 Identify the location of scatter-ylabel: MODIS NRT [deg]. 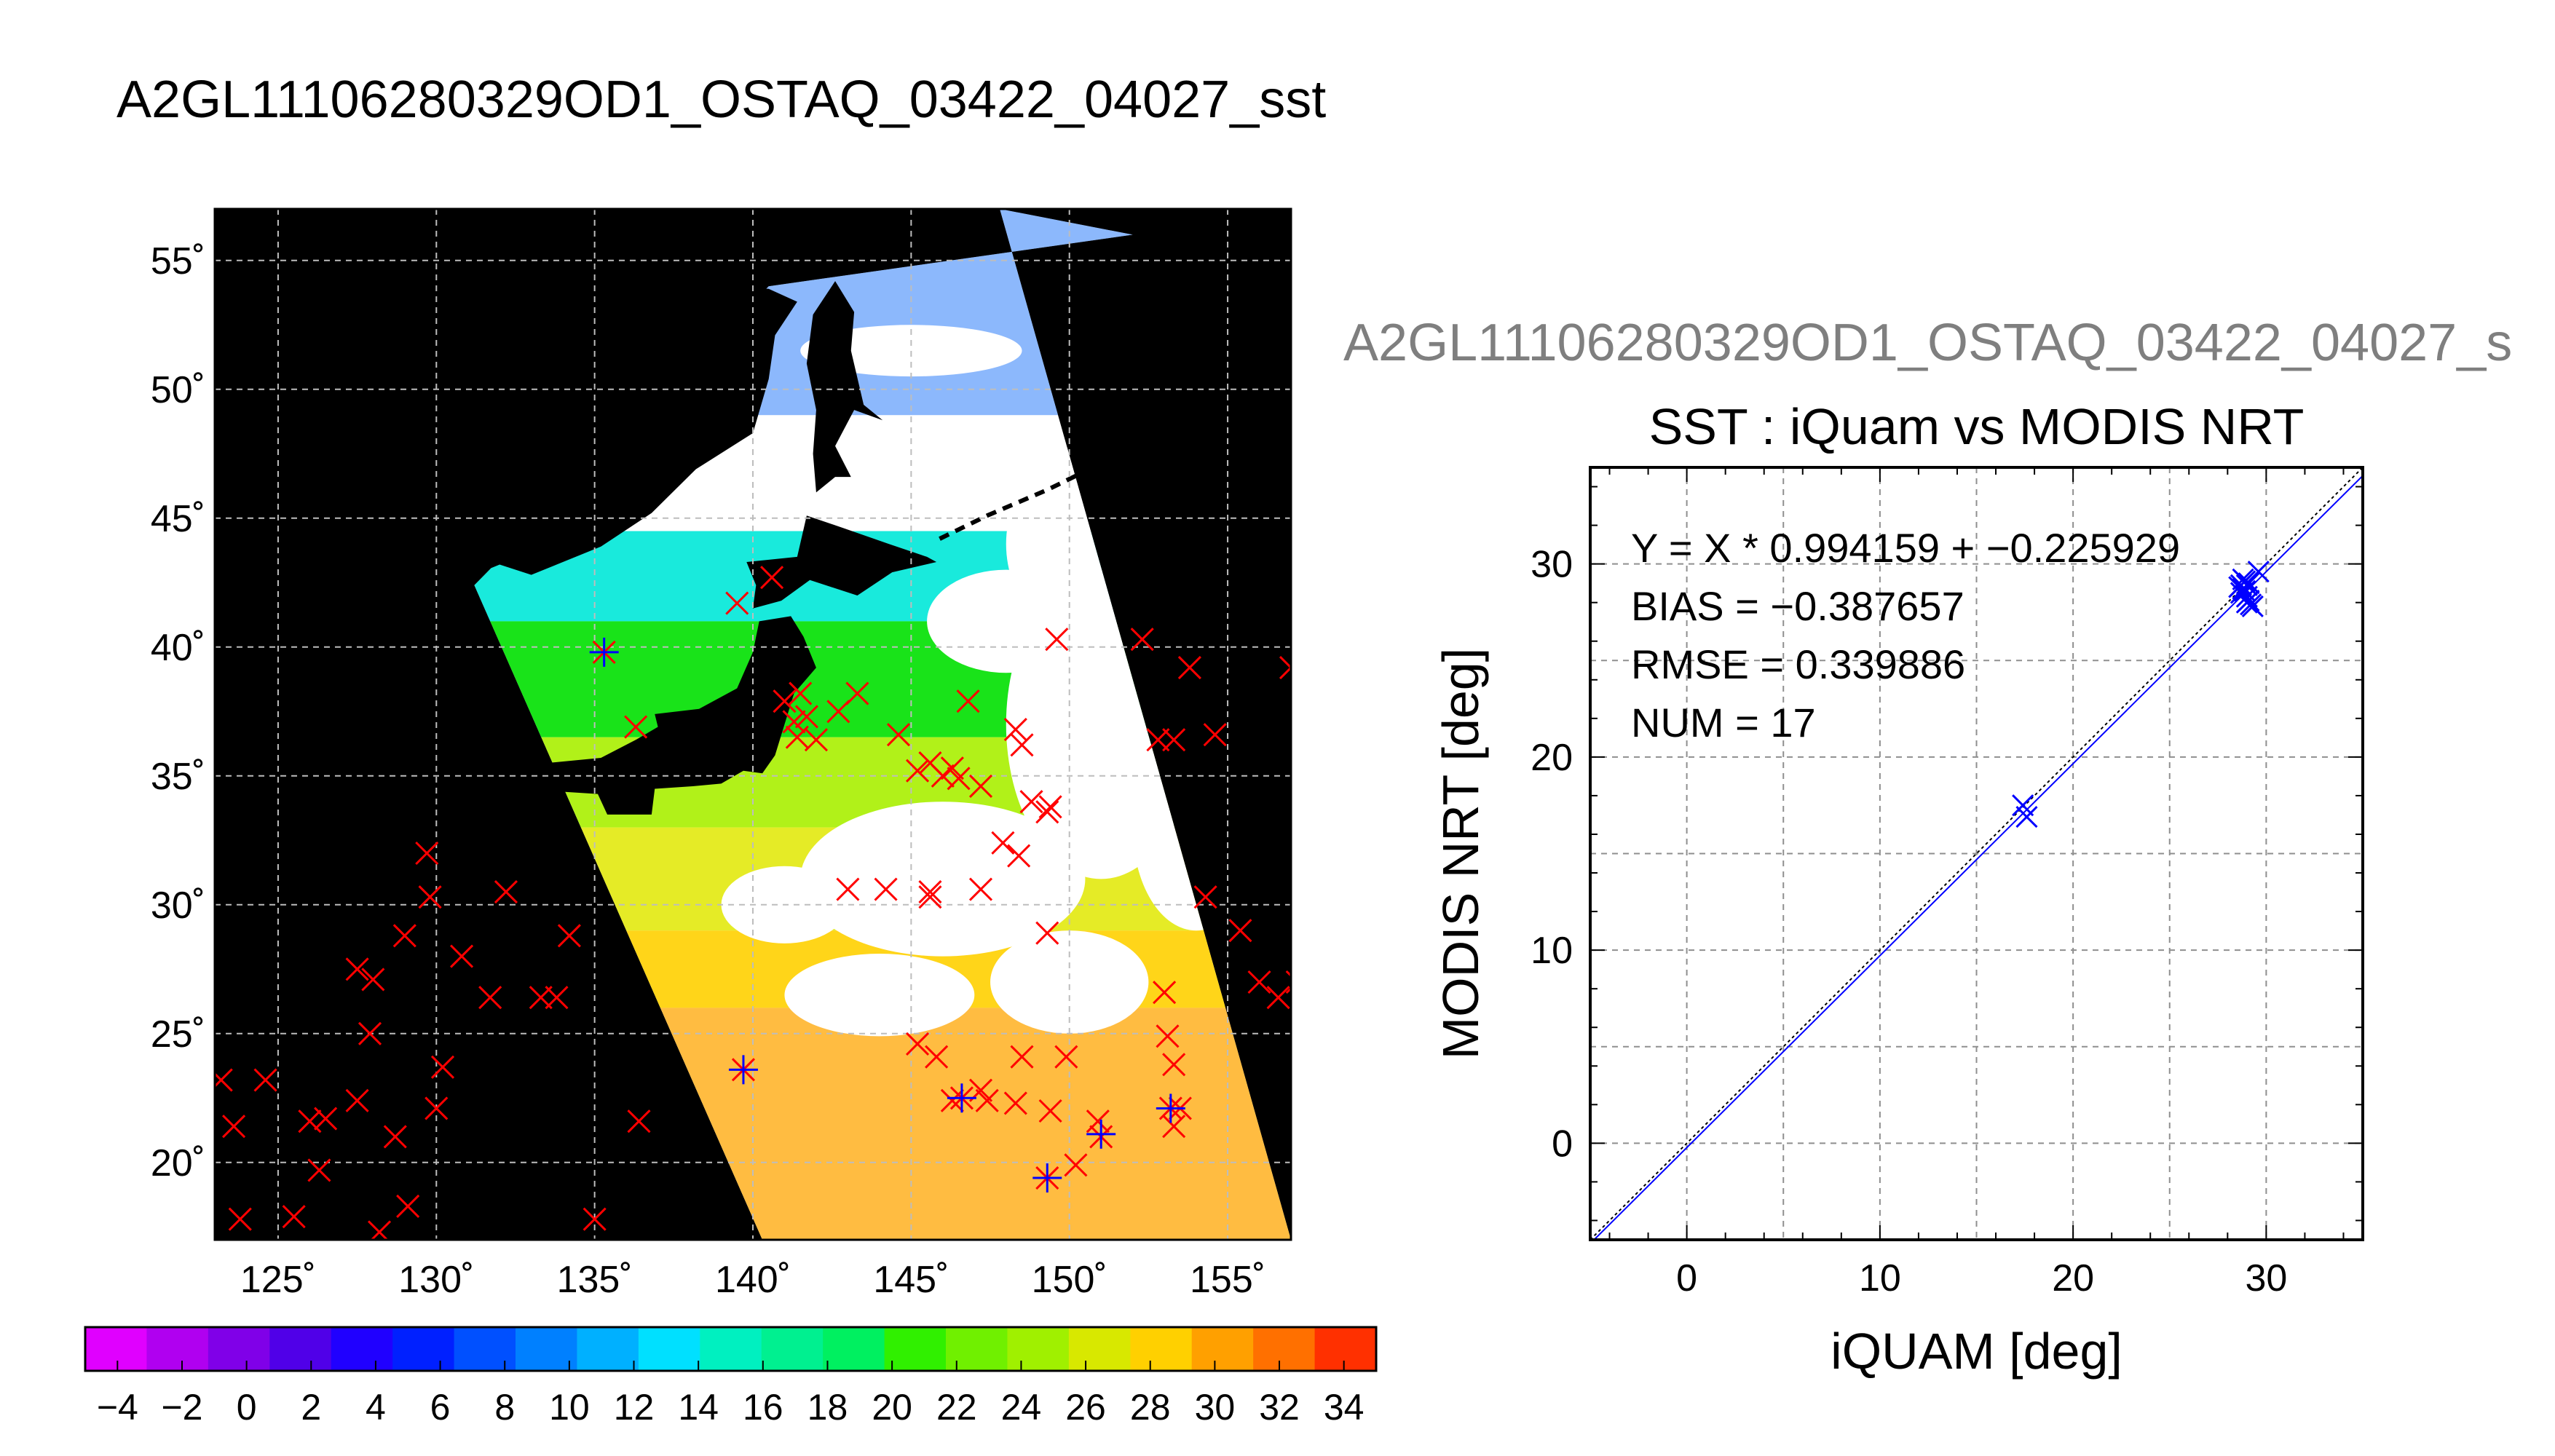
(1460, 853).